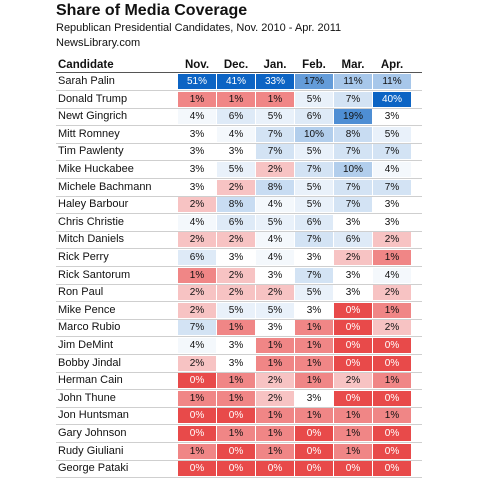  I want to click on coverage-cell: 17%, so click(314, 81).